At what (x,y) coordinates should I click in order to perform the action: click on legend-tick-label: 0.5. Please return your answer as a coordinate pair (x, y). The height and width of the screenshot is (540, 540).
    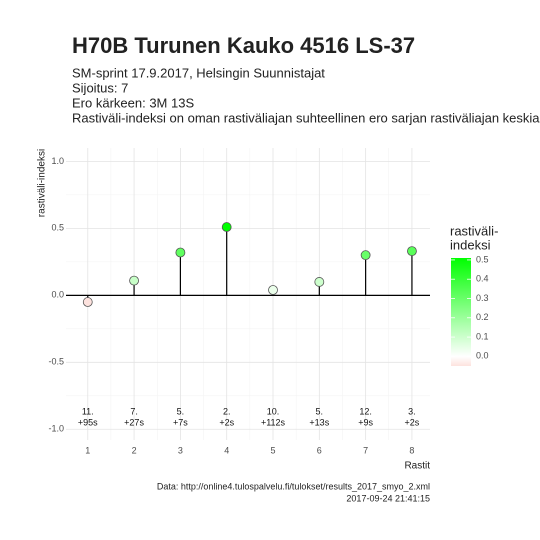
    Looking at the image, I should click on (482, 259).